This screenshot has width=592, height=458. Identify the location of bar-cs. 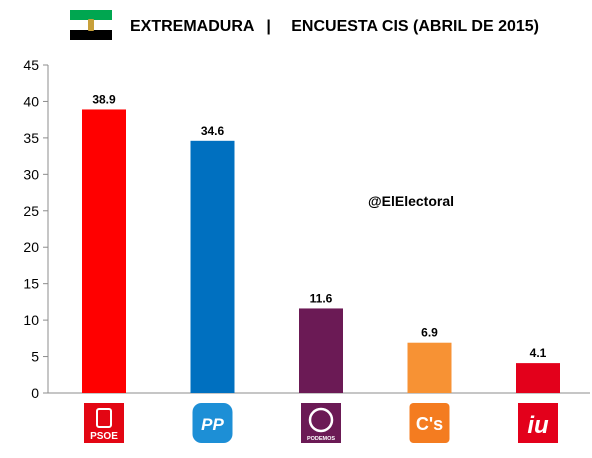
(429, 367).